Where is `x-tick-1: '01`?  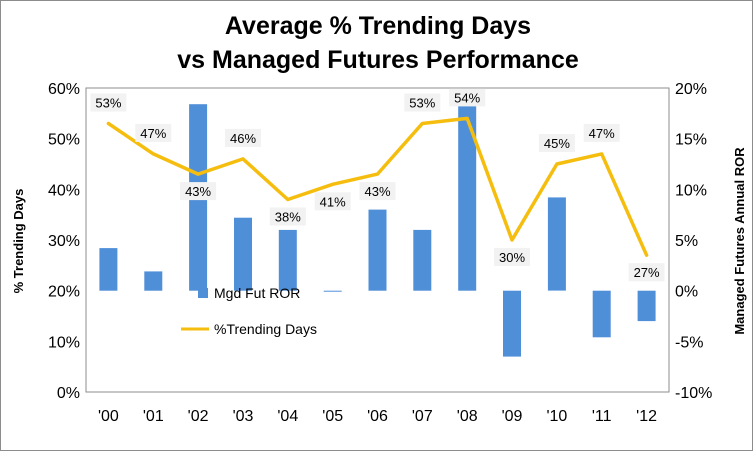
x-tick-1: '01 is located at coordinates (153, 416).